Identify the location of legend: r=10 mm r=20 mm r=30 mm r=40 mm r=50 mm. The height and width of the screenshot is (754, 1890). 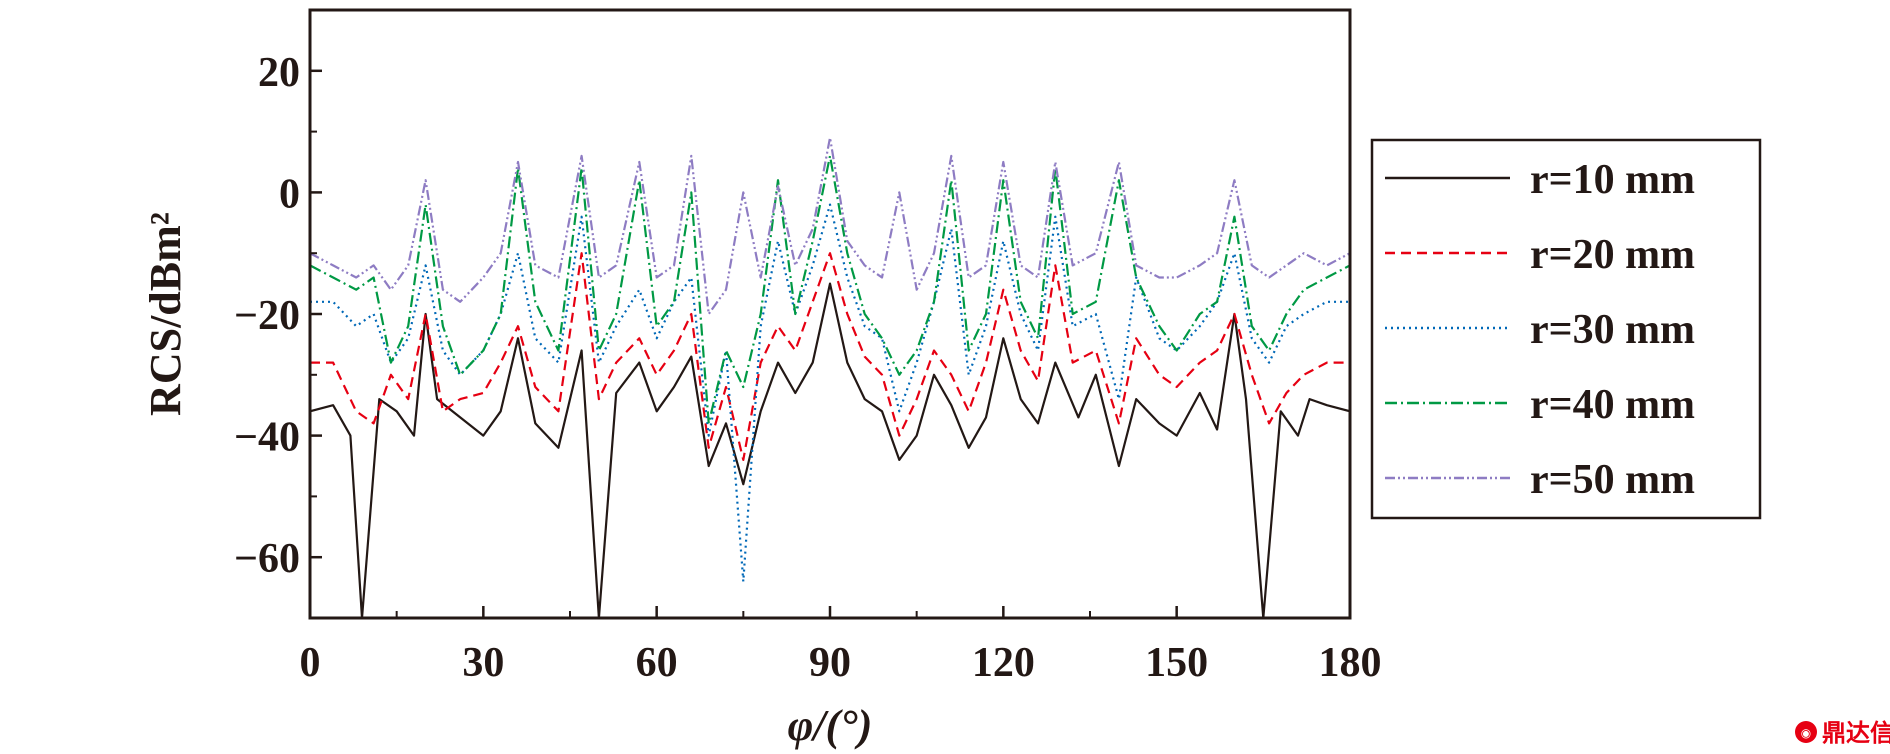
(1566, 329).